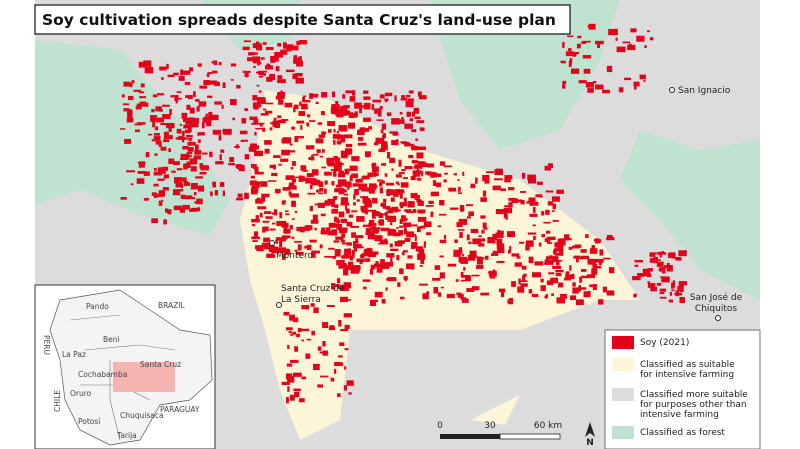 This screenshot has height=449, width=800. Describe the element at coordinates (295, 256) in the screenshot. I see `place-label: Montero` at that location.